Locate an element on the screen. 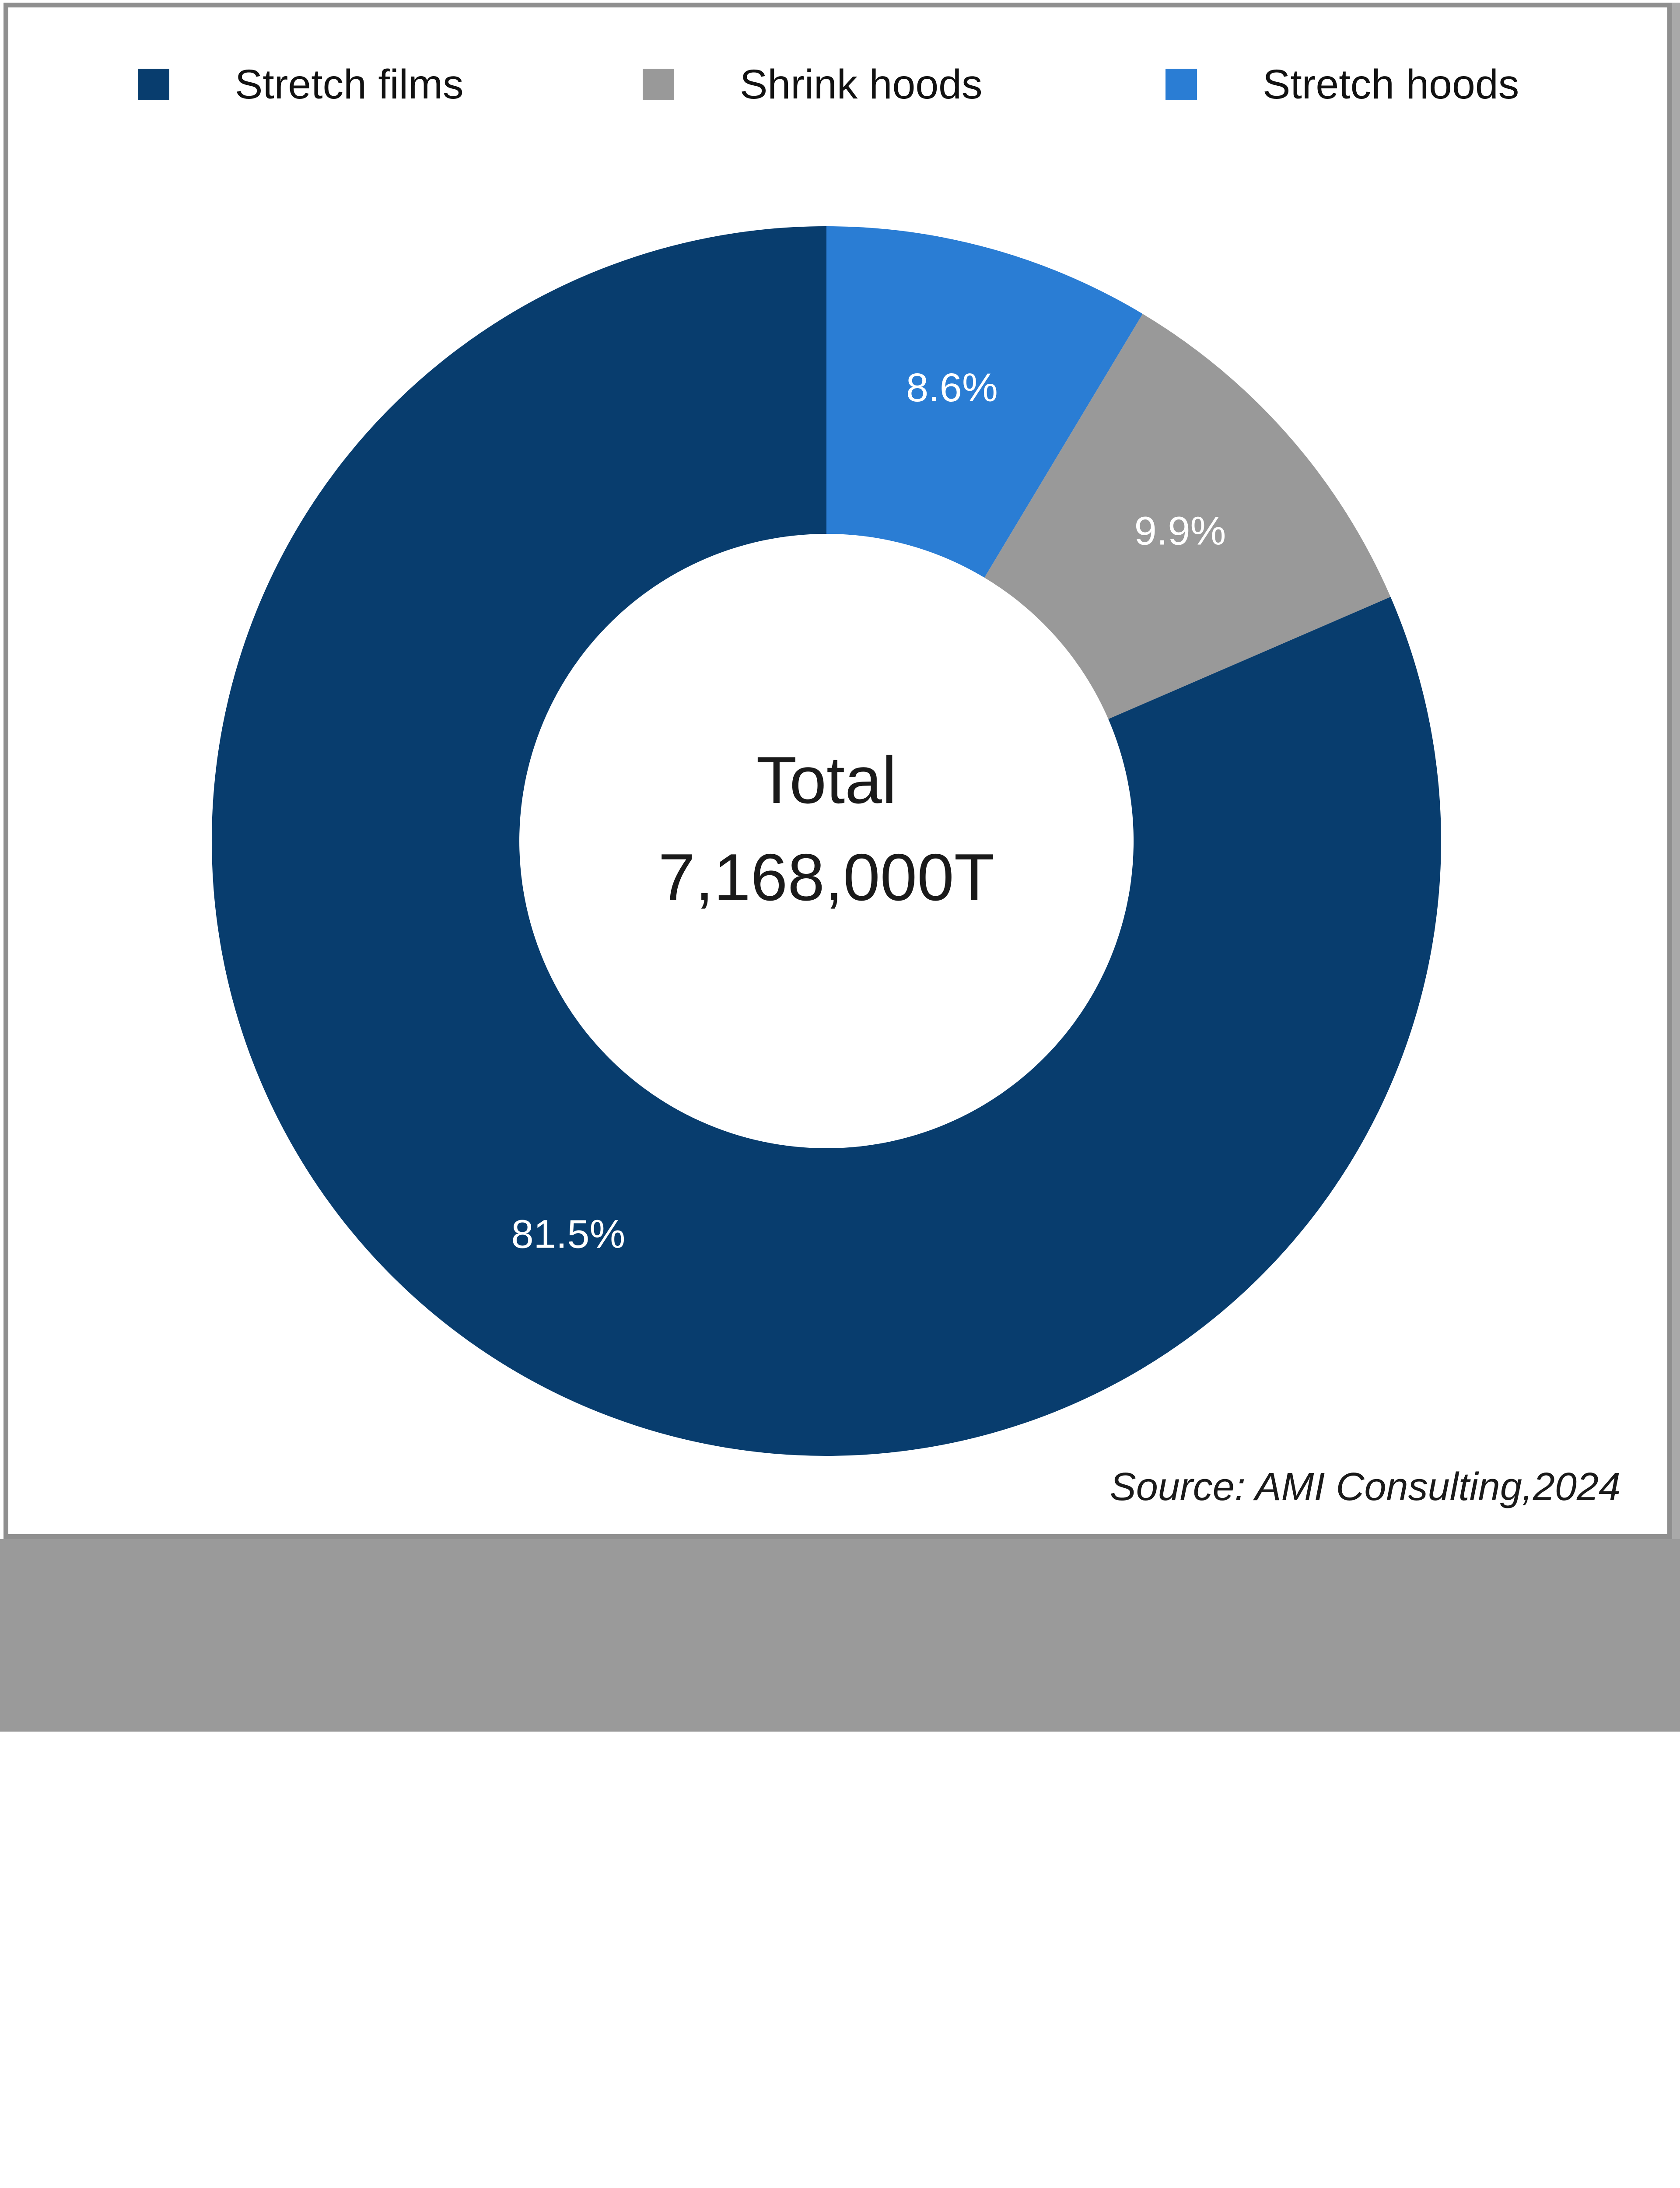 The image size is (1680, 2188). slice-label-stretch-films: 81.5% is located at coordinates (568, 1234).